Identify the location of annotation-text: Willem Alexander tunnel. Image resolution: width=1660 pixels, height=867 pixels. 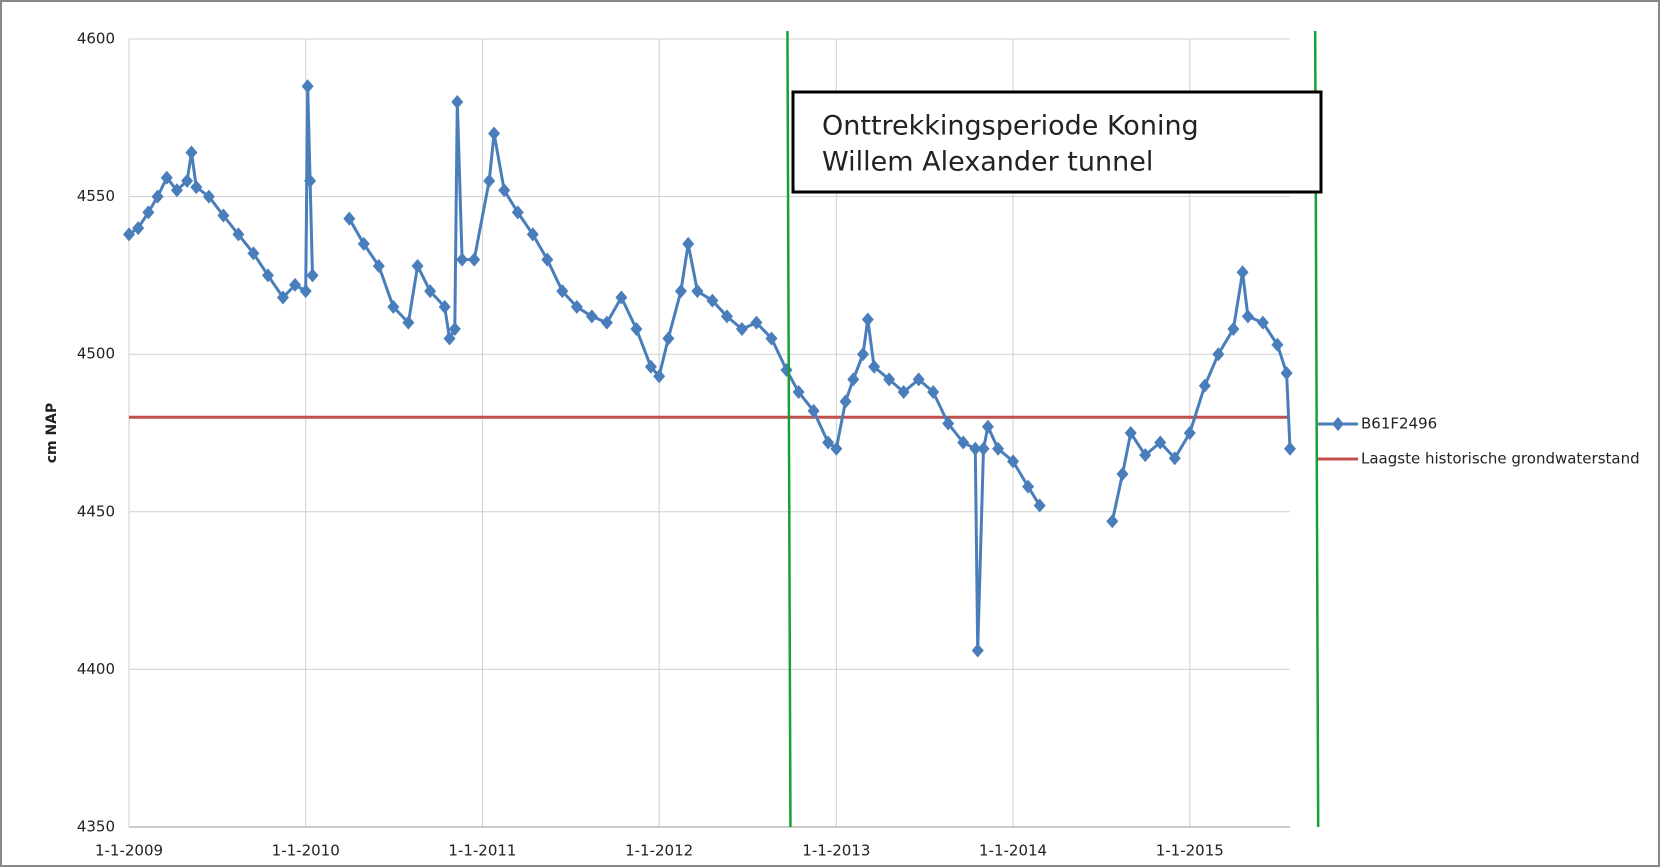
(987, 162).